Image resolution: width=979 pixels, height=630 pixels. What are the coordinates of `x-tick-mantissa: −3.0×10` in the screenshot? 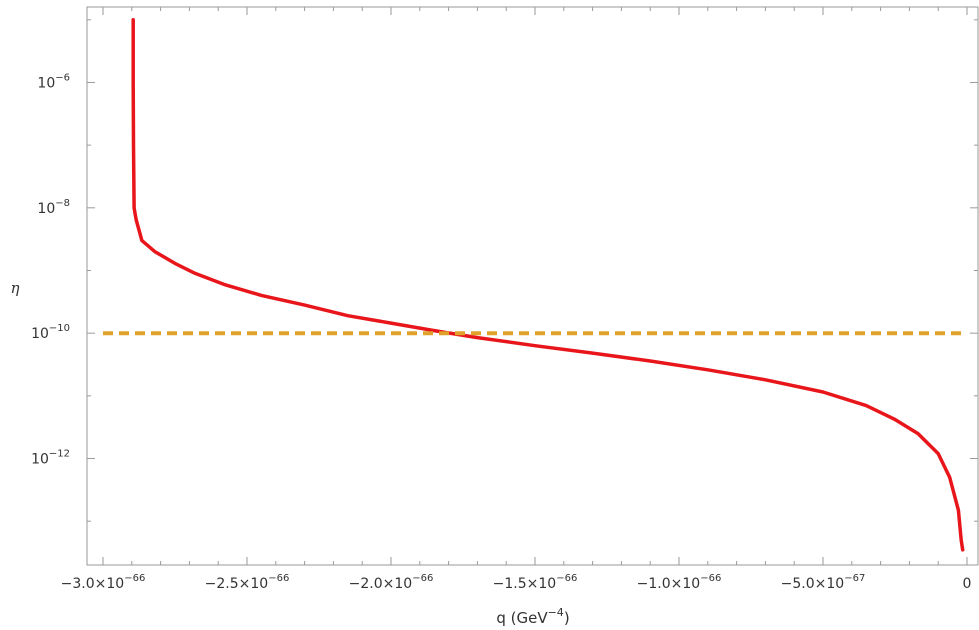 It's located at (93, 584).